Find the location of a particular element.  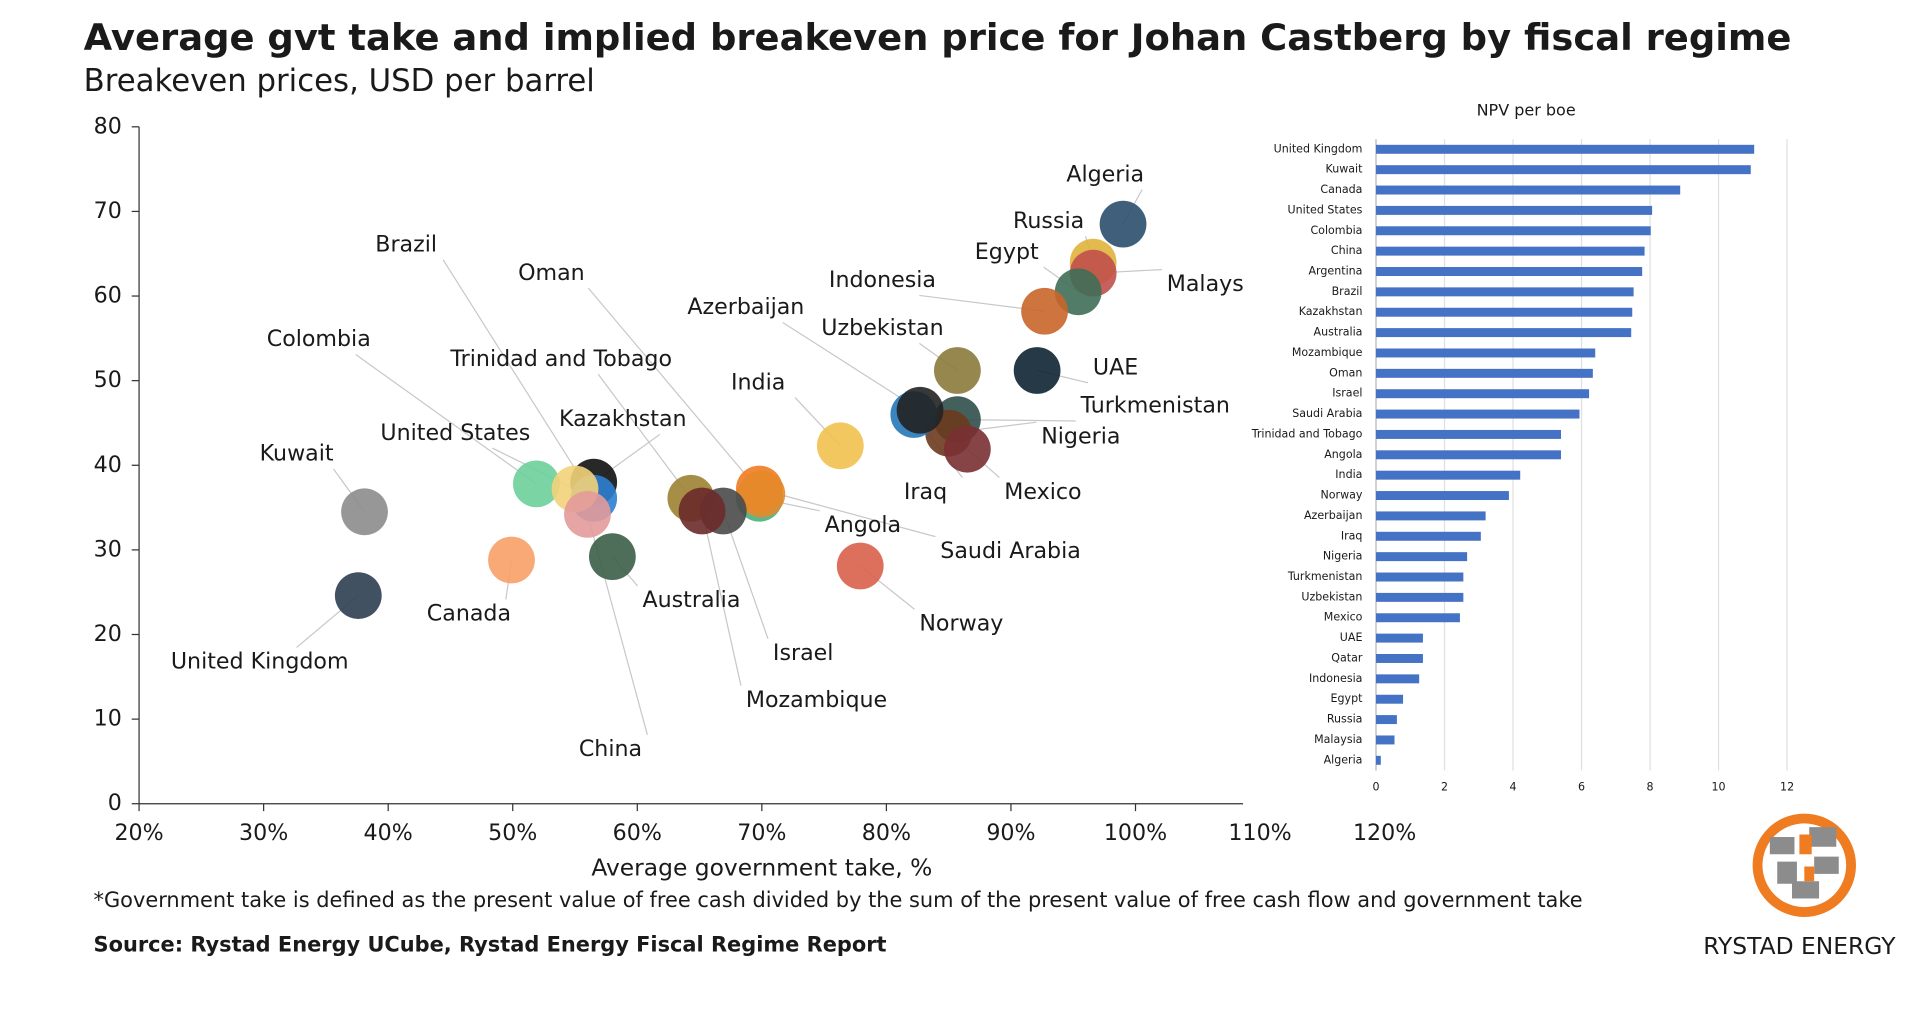

category-label: Indonesia is located at coordinates (1336, 678).